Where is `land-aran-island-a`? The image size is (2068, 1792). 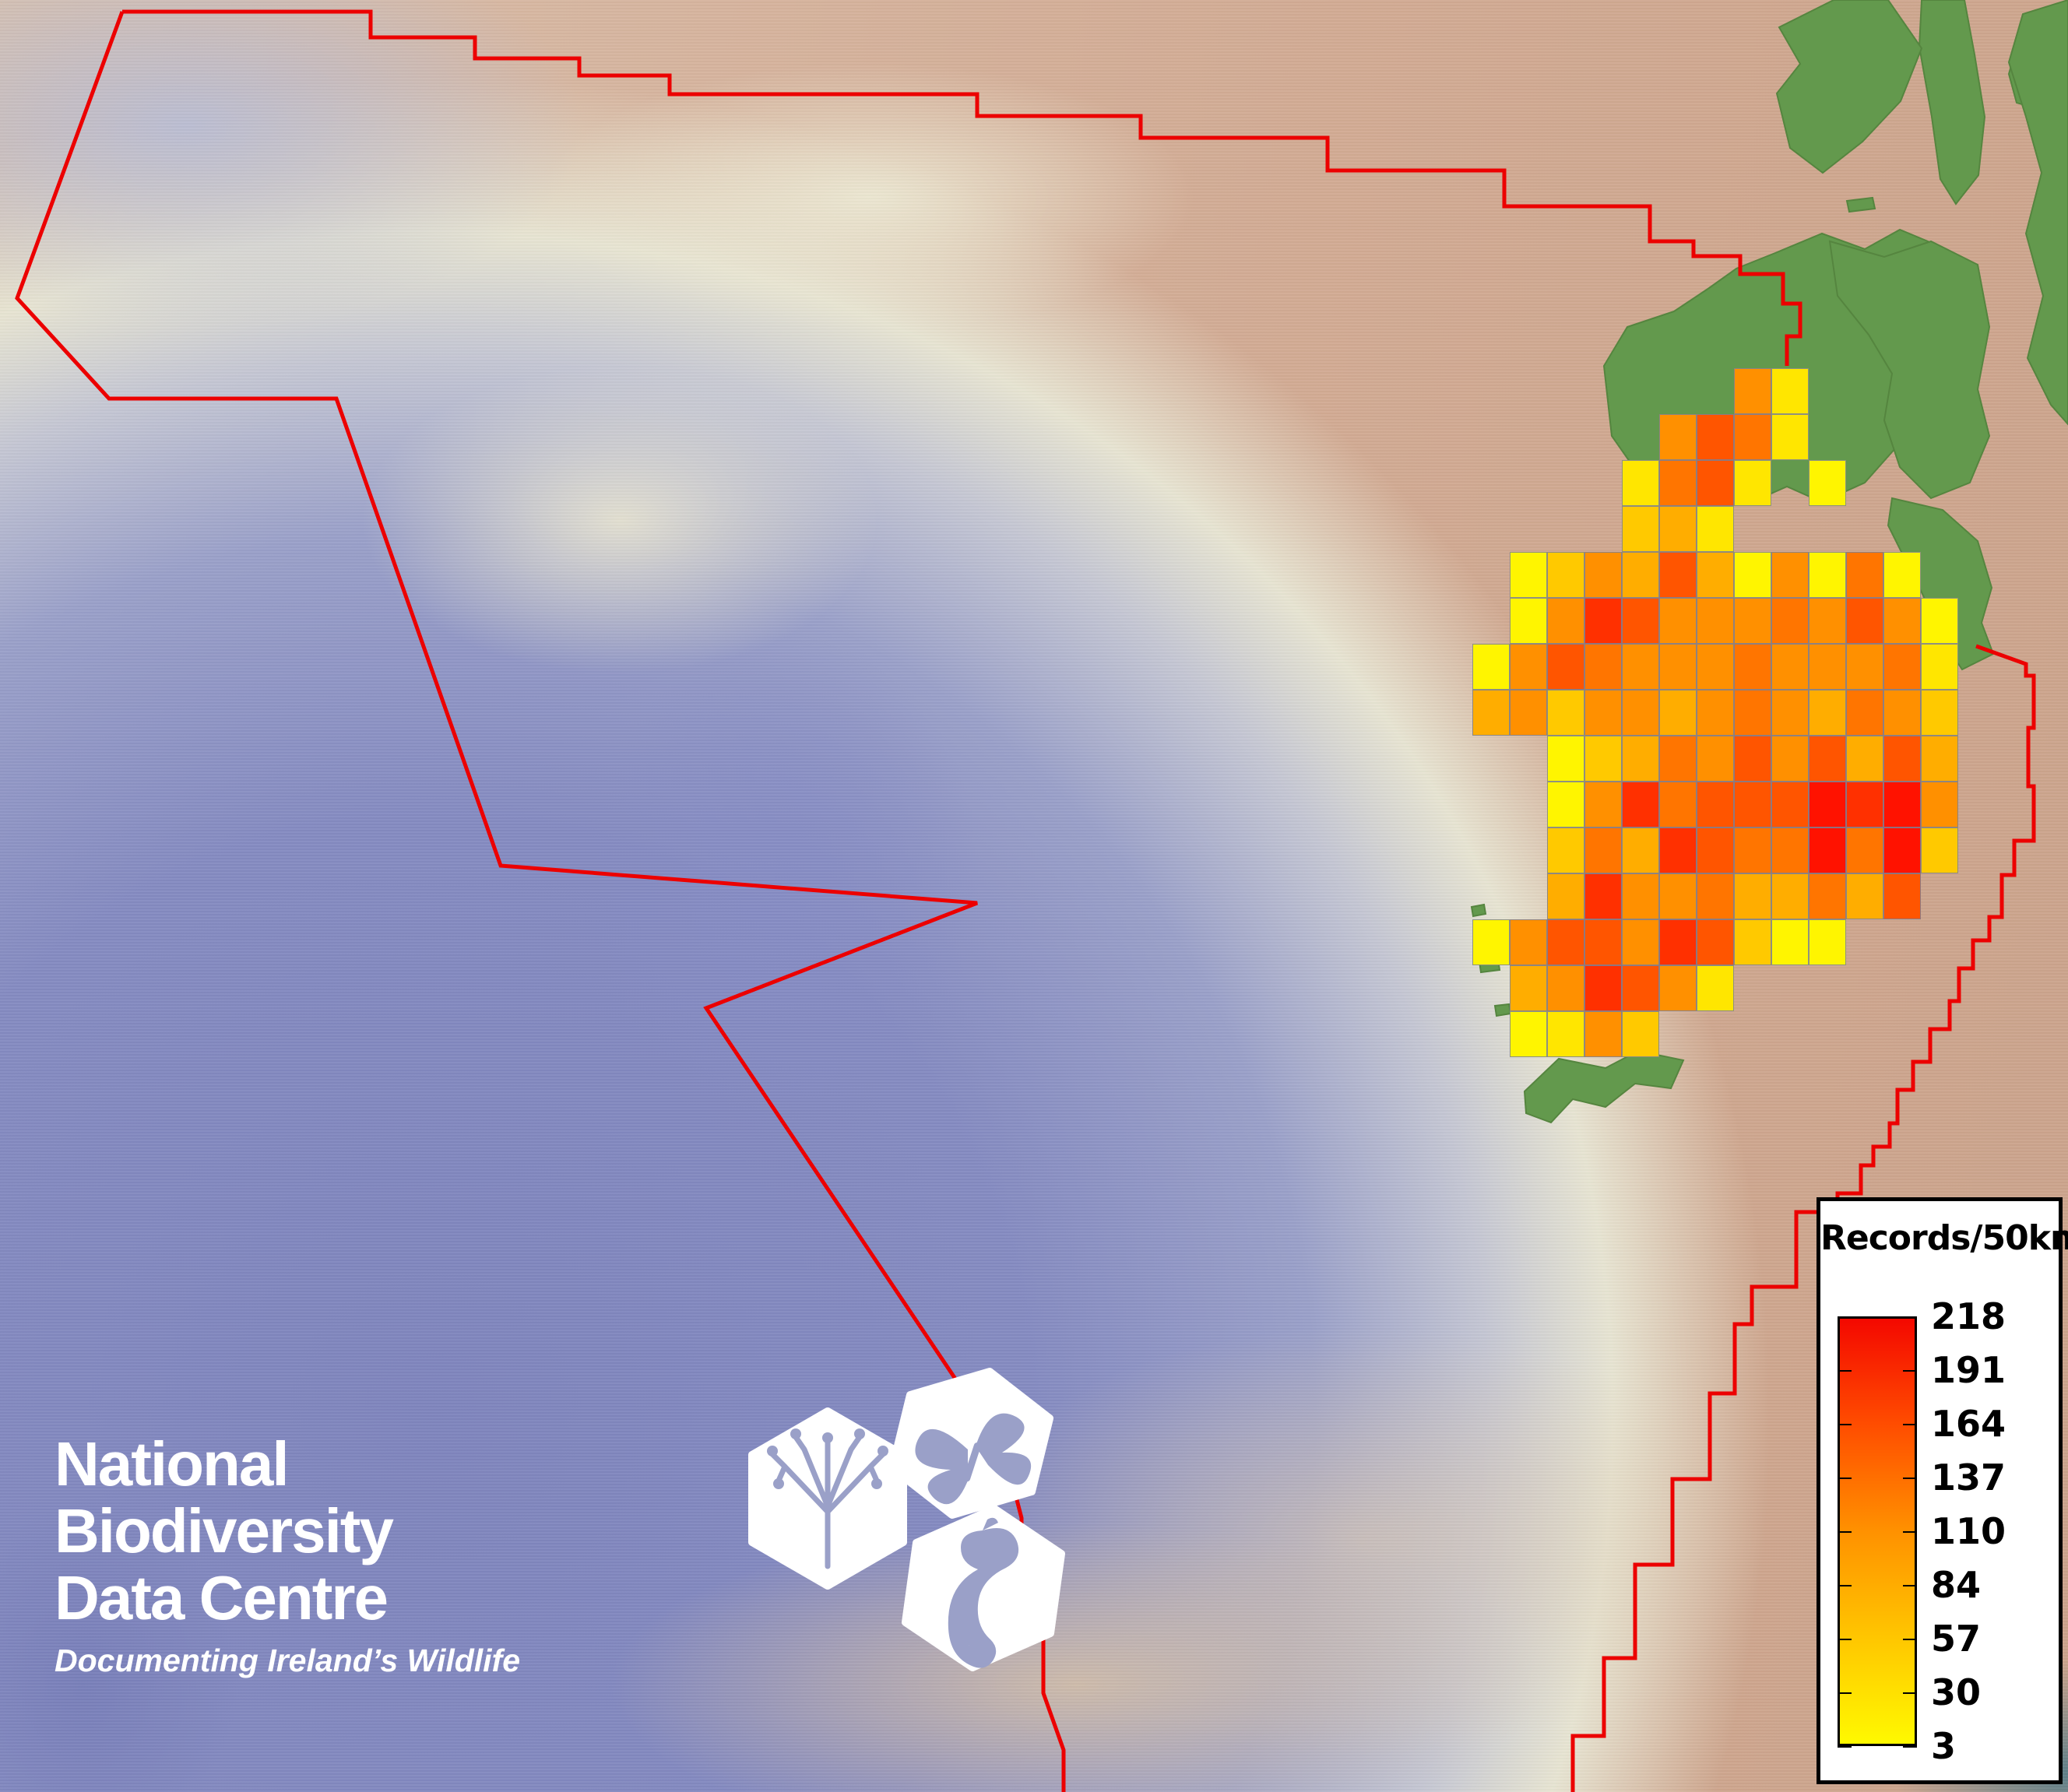 land-aran-island-a is located at coordinates (1478, 910).